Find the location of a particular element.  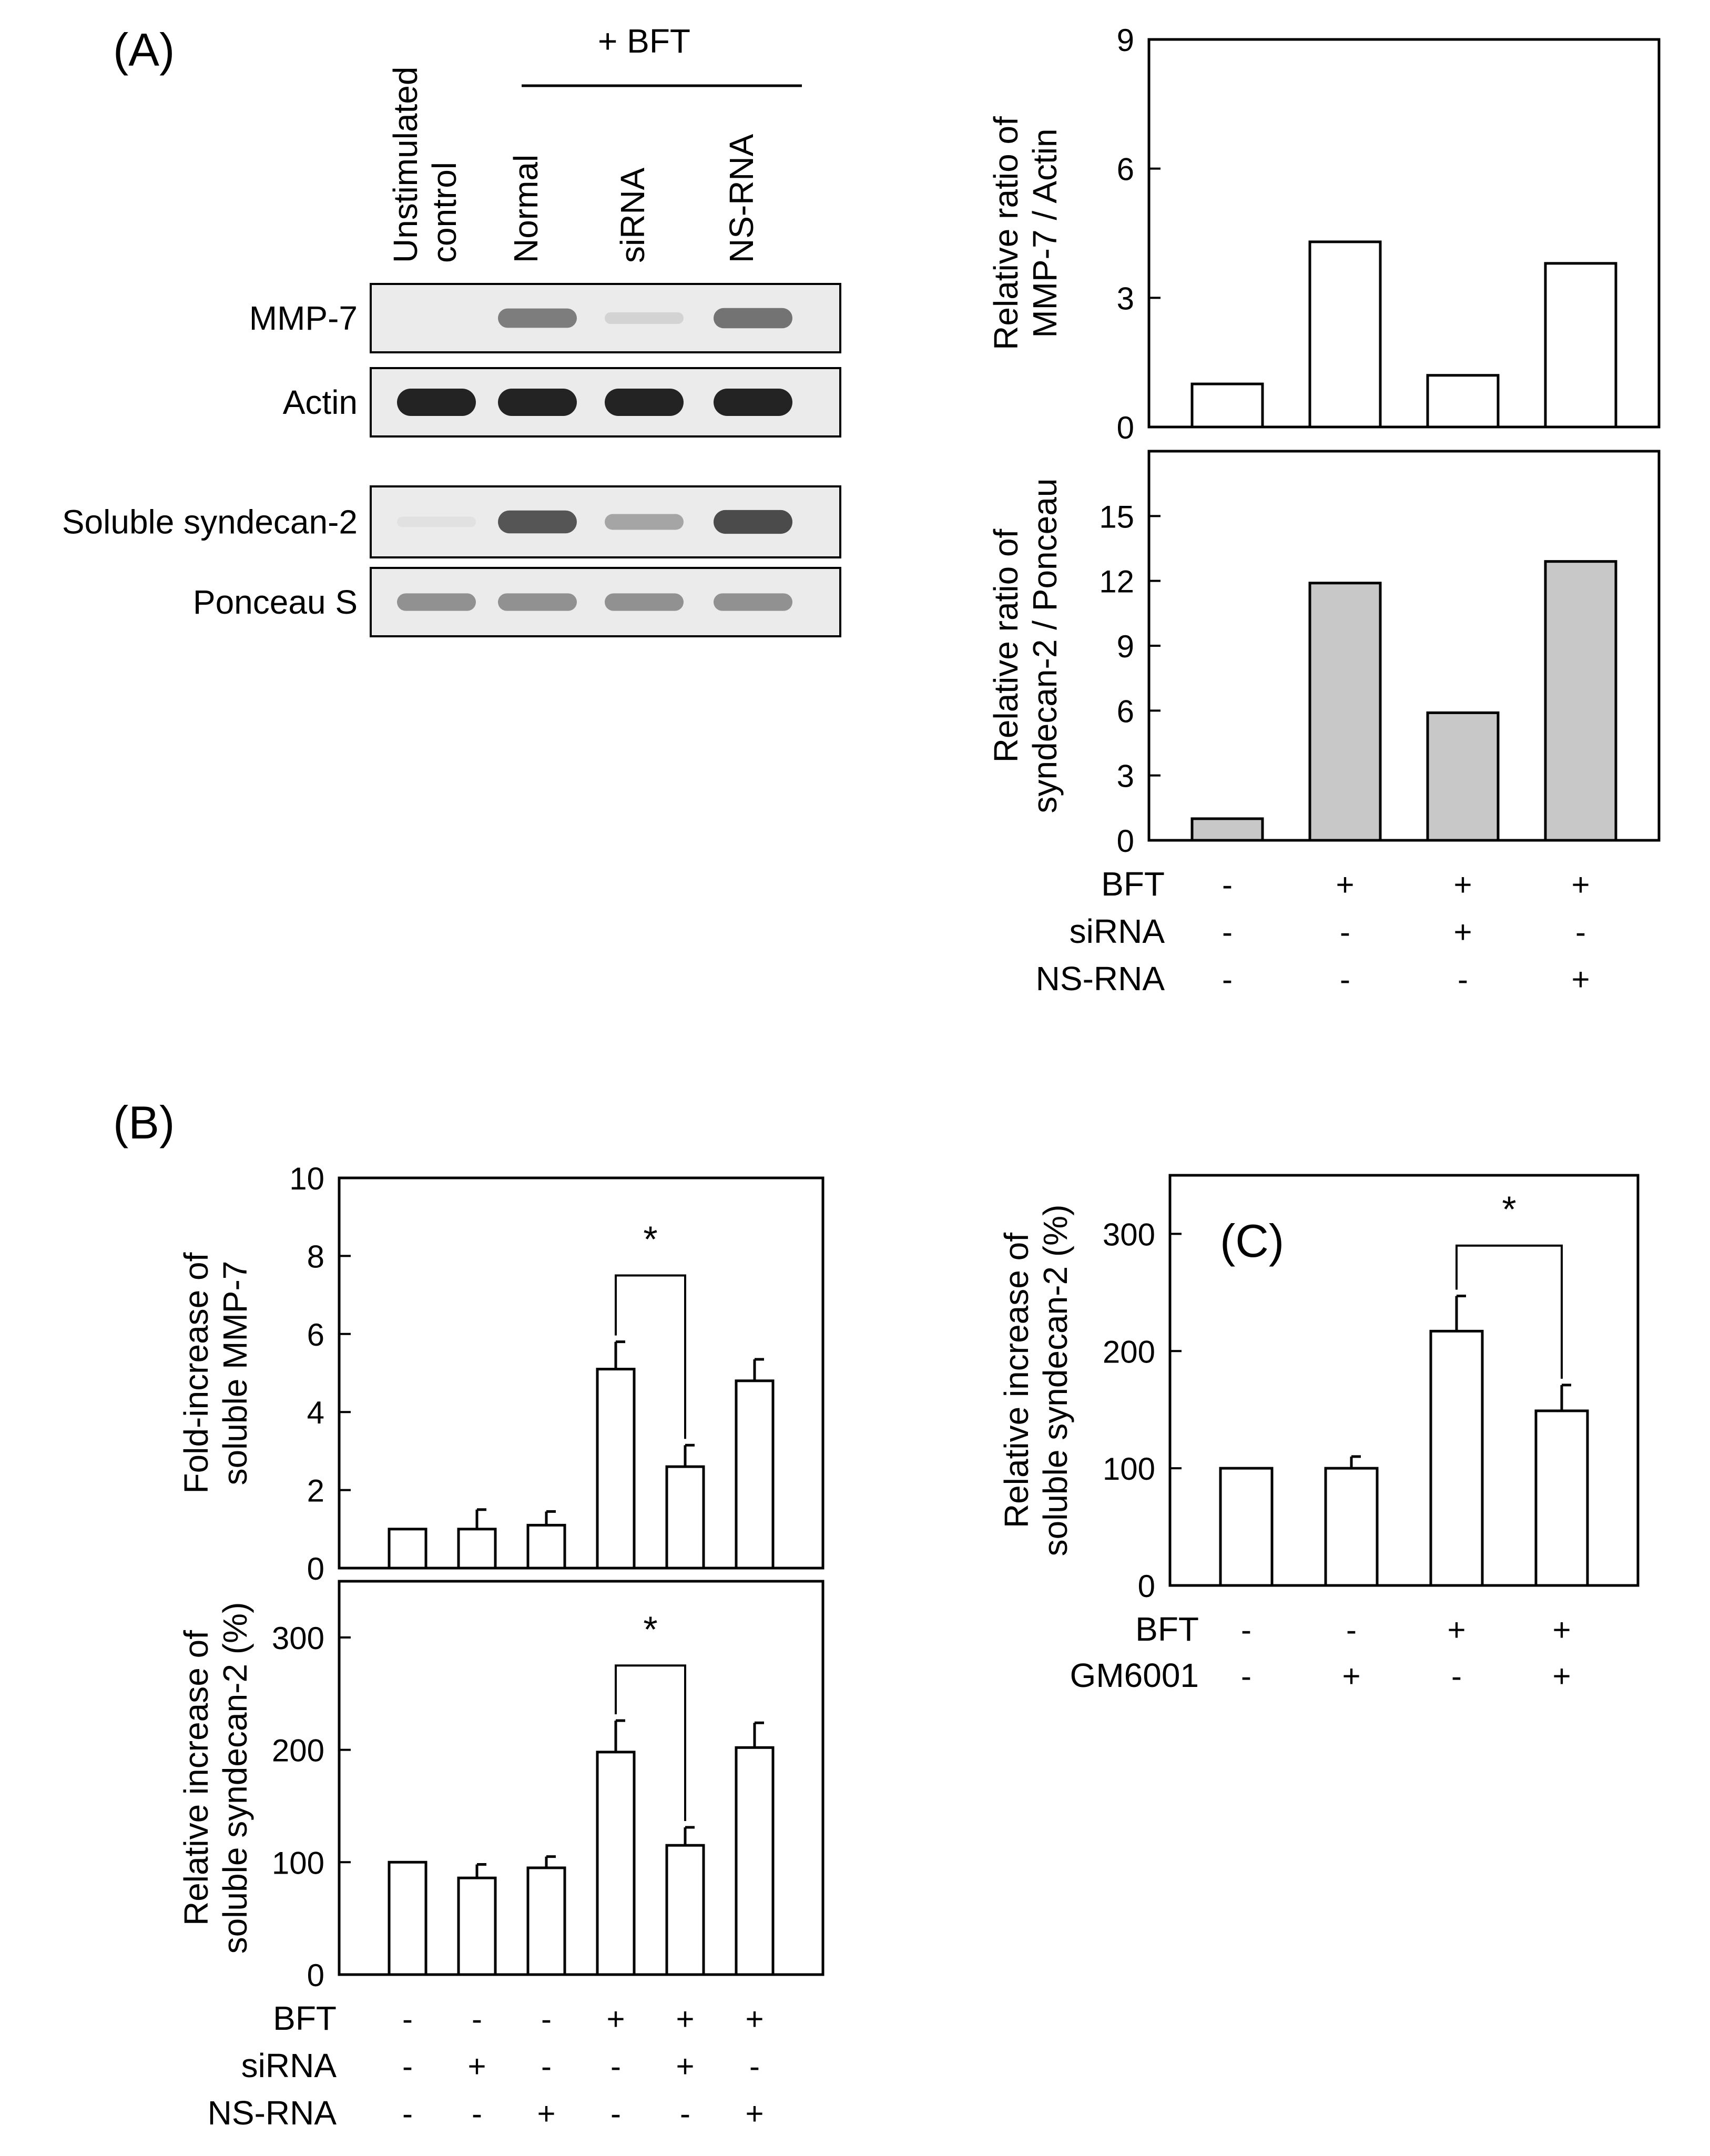

y-tick-label: 200 is located at coordinates (1129, 1351).